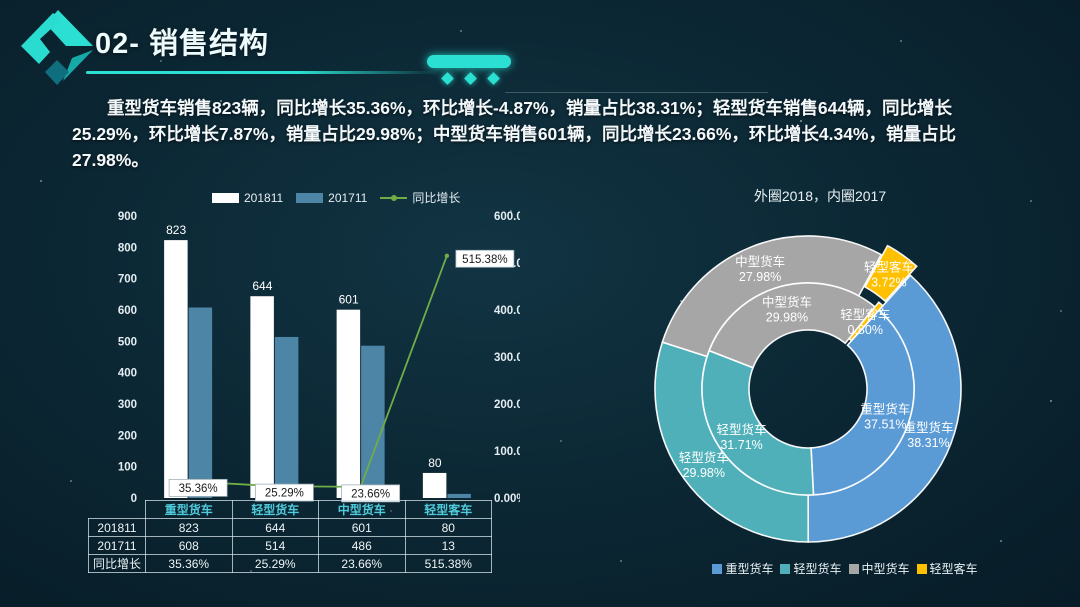 Image resolution: width=1080 pixels, height=607 pixels. I want to click on legend-label: 201711, so click(348, 197).